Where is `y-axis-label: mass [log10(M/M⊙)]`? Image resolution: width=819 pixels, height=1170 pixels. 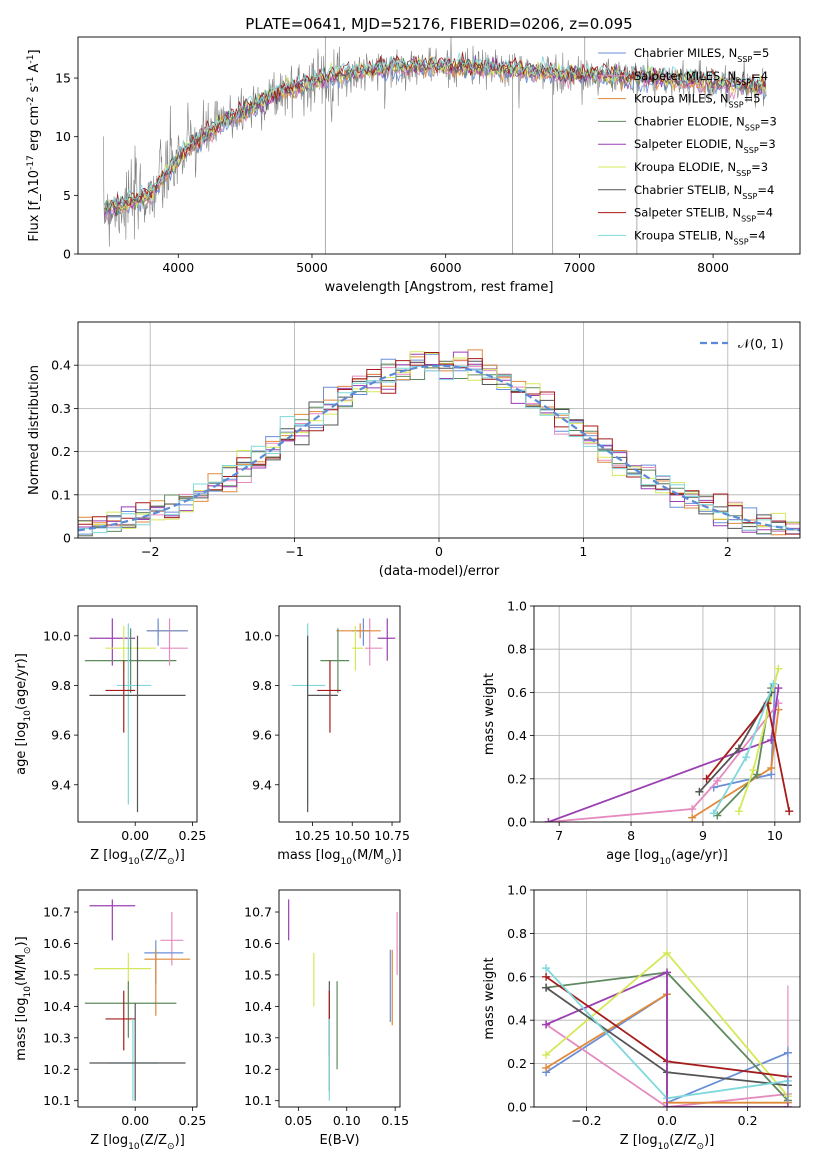
y-axis-label: mass [log10(M/M⊙)] is located at coordinates (23, 998).